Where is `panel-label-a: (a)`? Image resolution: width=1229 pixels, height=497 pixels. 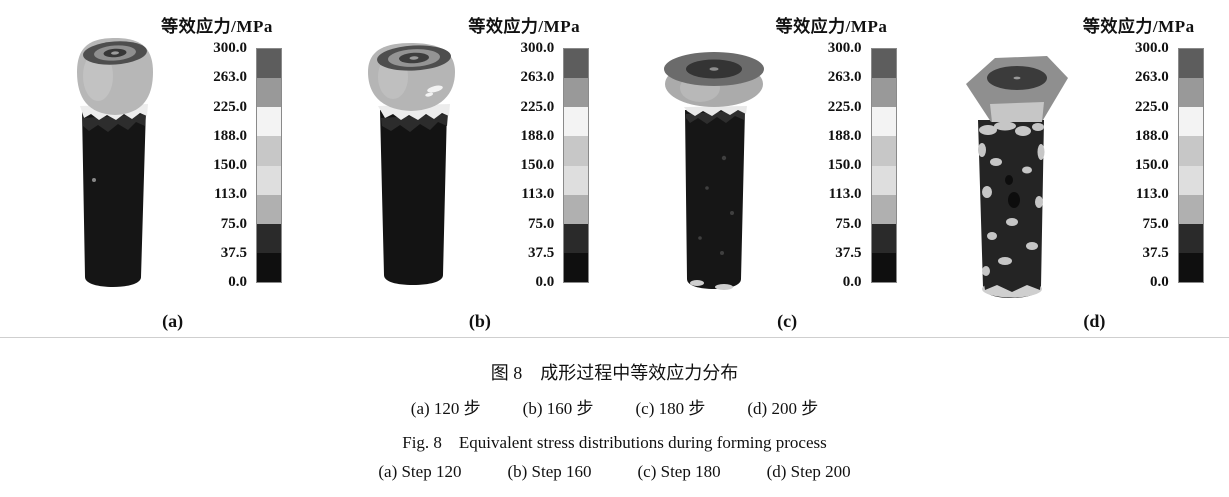
panel-label-a: (a) is located at coordinates (173, 321).